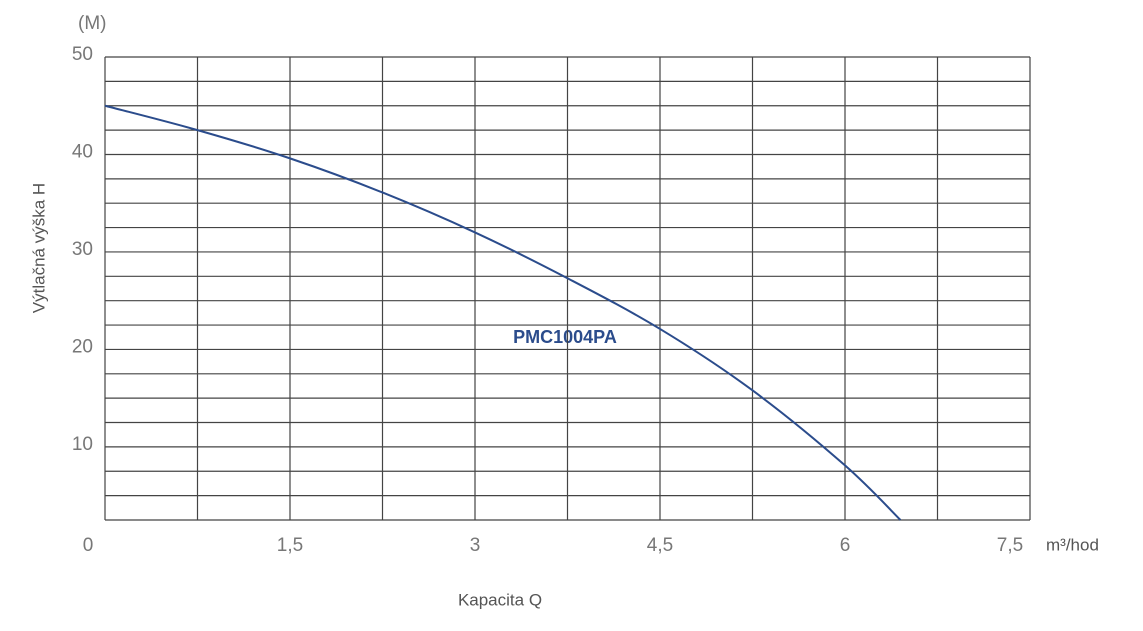 The height and width of the screenshot is (631, 1143). I want to click on y-tick-label: 30, so click(82, 249).